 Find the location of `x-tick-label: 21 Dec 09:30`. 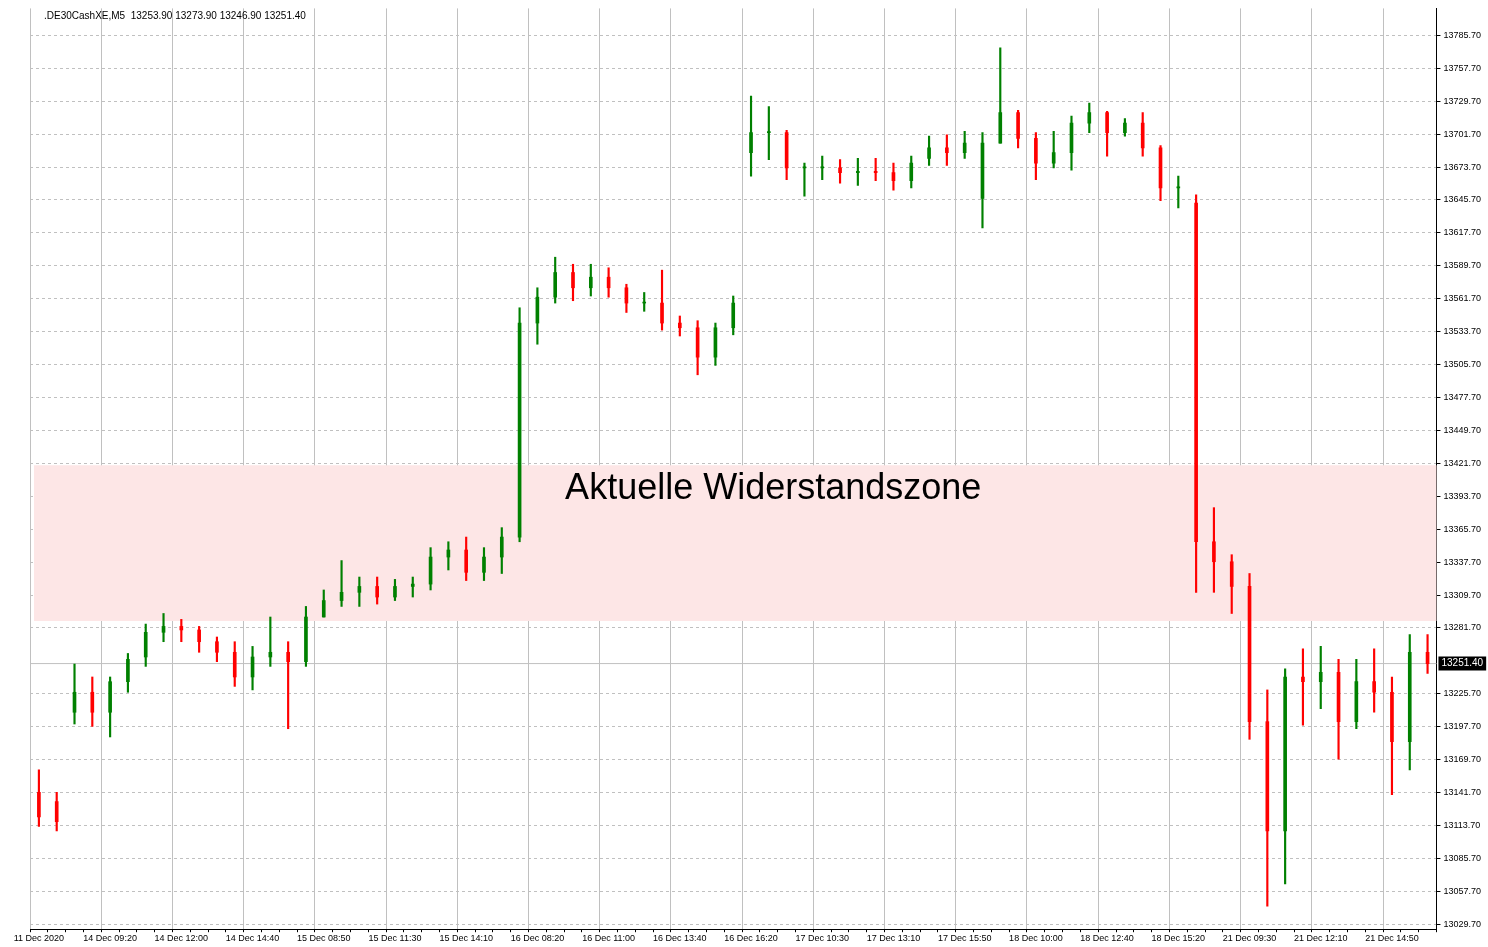

x-tick-label: 21 Dec 09:30 is located at coordinates (1249, 938).